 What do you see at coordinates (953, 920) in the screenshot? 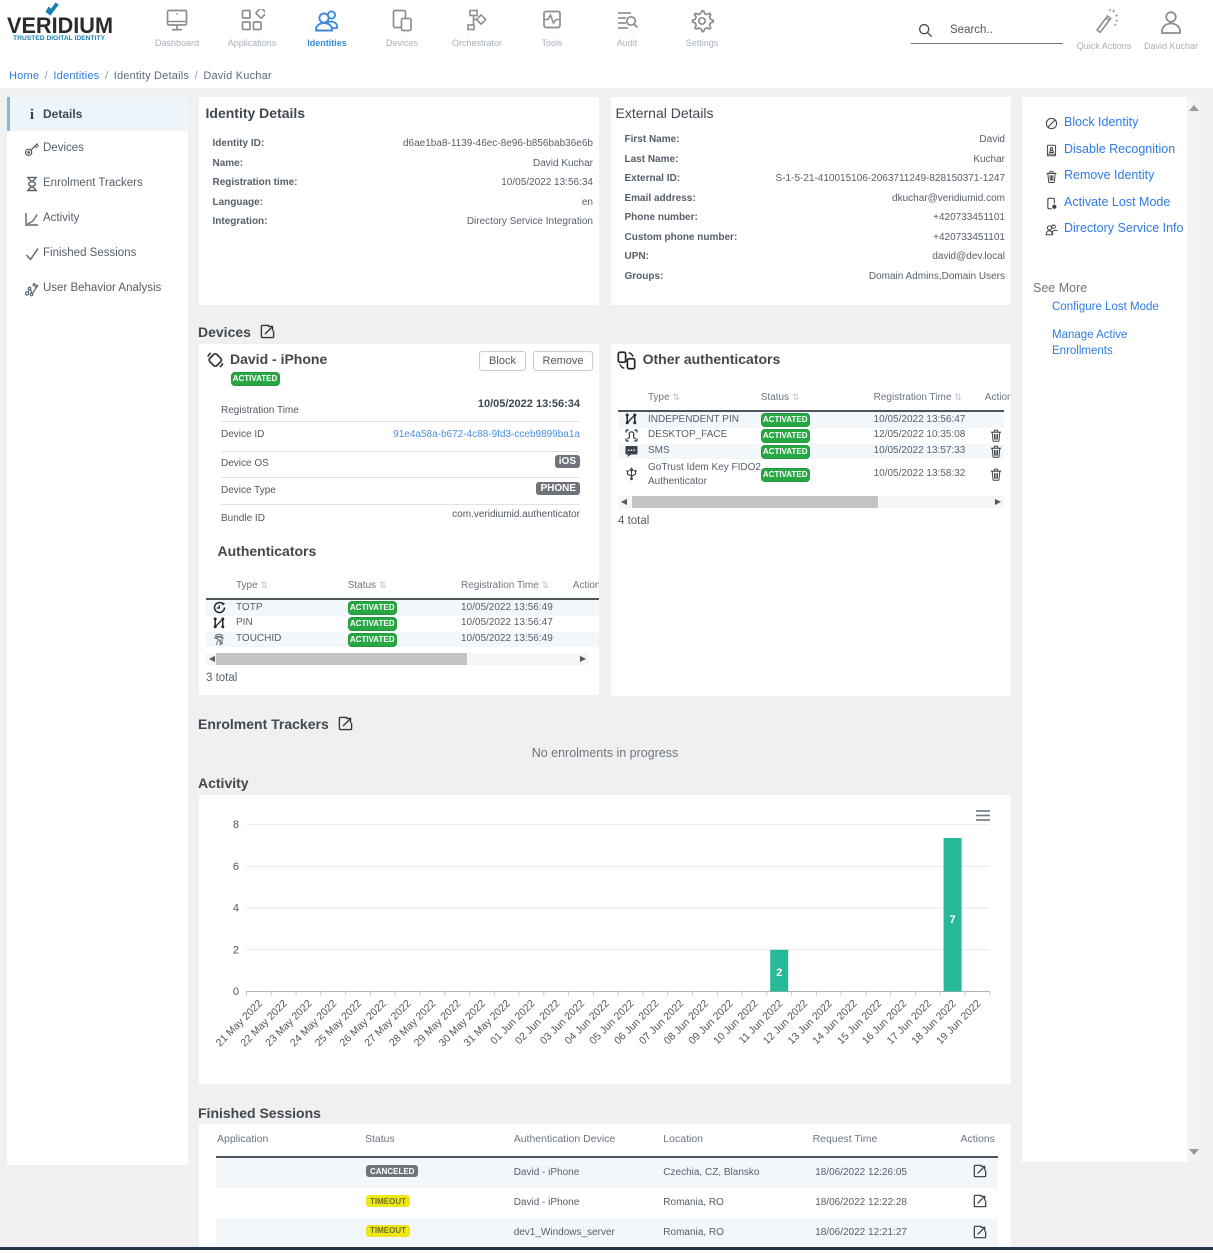
I see `svg-text: 7` at bounding box center [953, 920].